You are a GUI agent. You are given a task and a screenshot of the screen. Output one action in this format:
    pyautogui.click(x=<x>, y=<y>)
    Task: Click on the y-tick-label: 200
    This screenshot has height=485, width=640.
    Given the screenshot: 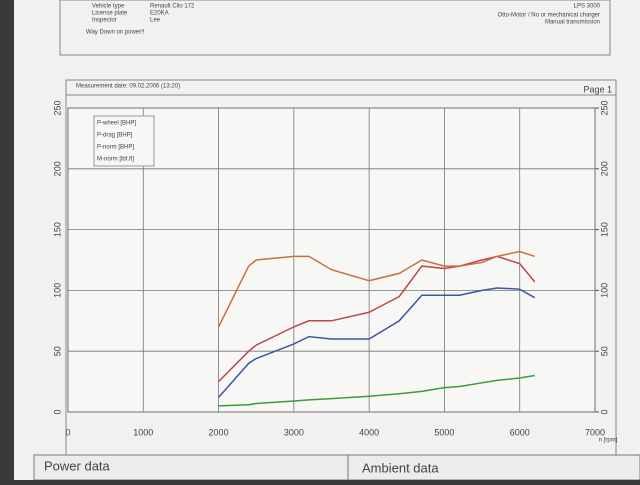 What is the action you would take?
    pyautogui.click(x=57, y=168)
    